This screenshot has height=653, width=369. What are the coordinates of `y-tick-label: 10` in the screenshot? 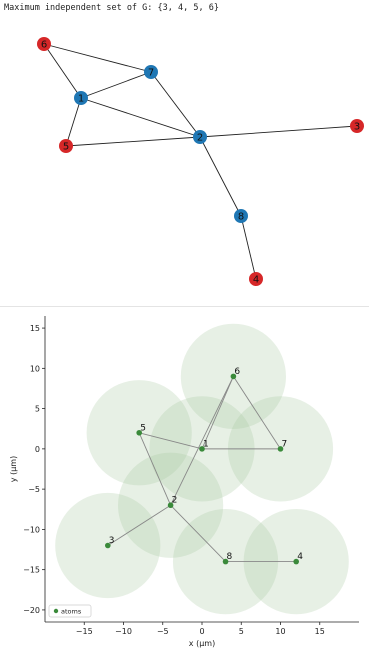 It's located at (35, 368).